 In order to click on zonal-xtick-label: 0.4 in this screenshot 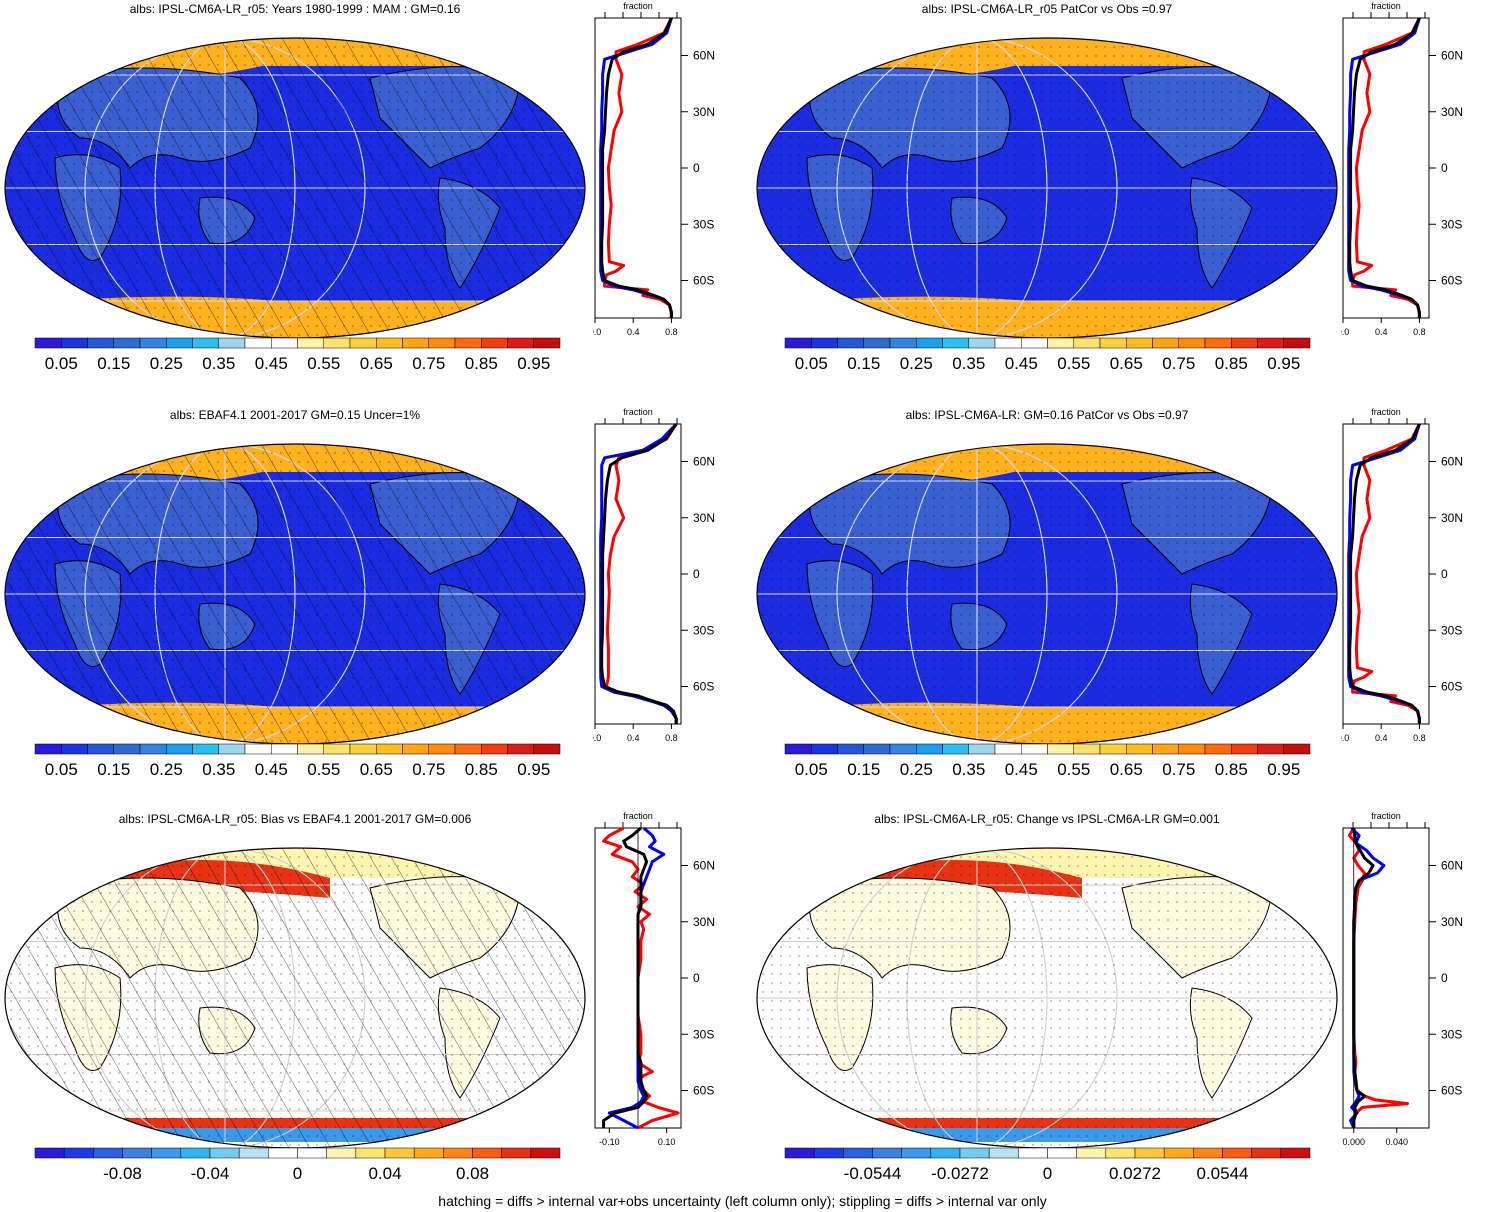, I will do `click(1381, 738)`.